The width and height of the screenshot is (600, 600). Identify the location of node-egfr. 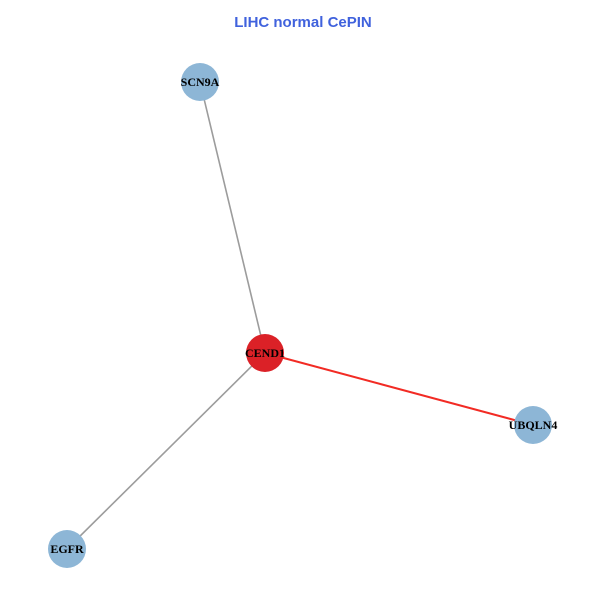
(67, 549).